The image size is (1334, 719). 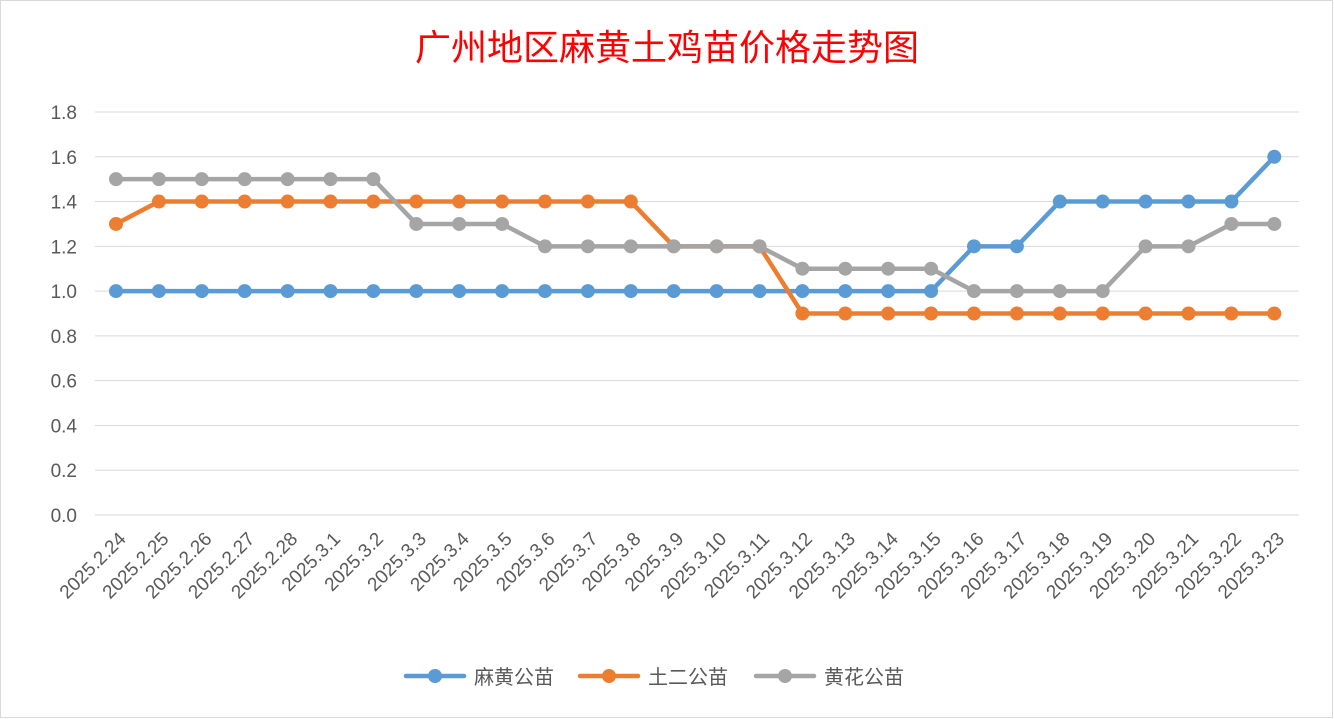 I want to click on legend-label: 土二公苗, so click(x=688, y=677).